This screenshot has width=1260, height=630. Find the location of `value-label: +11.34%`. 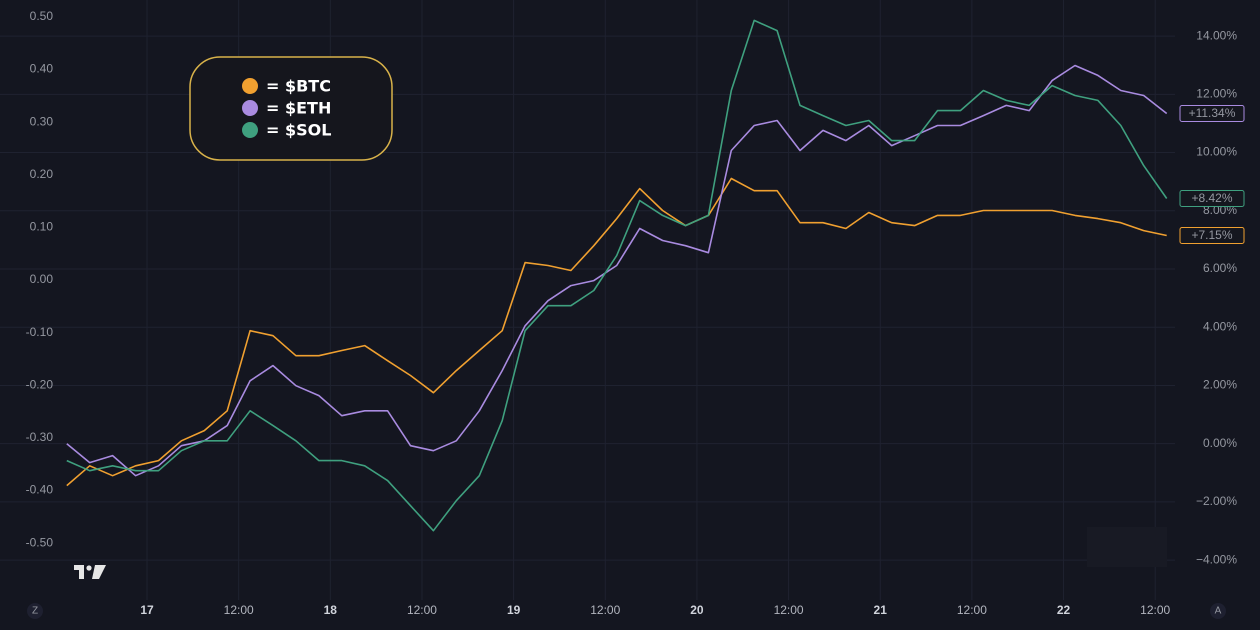

value-label: +11.34% is located at coordinates (1212, 113).